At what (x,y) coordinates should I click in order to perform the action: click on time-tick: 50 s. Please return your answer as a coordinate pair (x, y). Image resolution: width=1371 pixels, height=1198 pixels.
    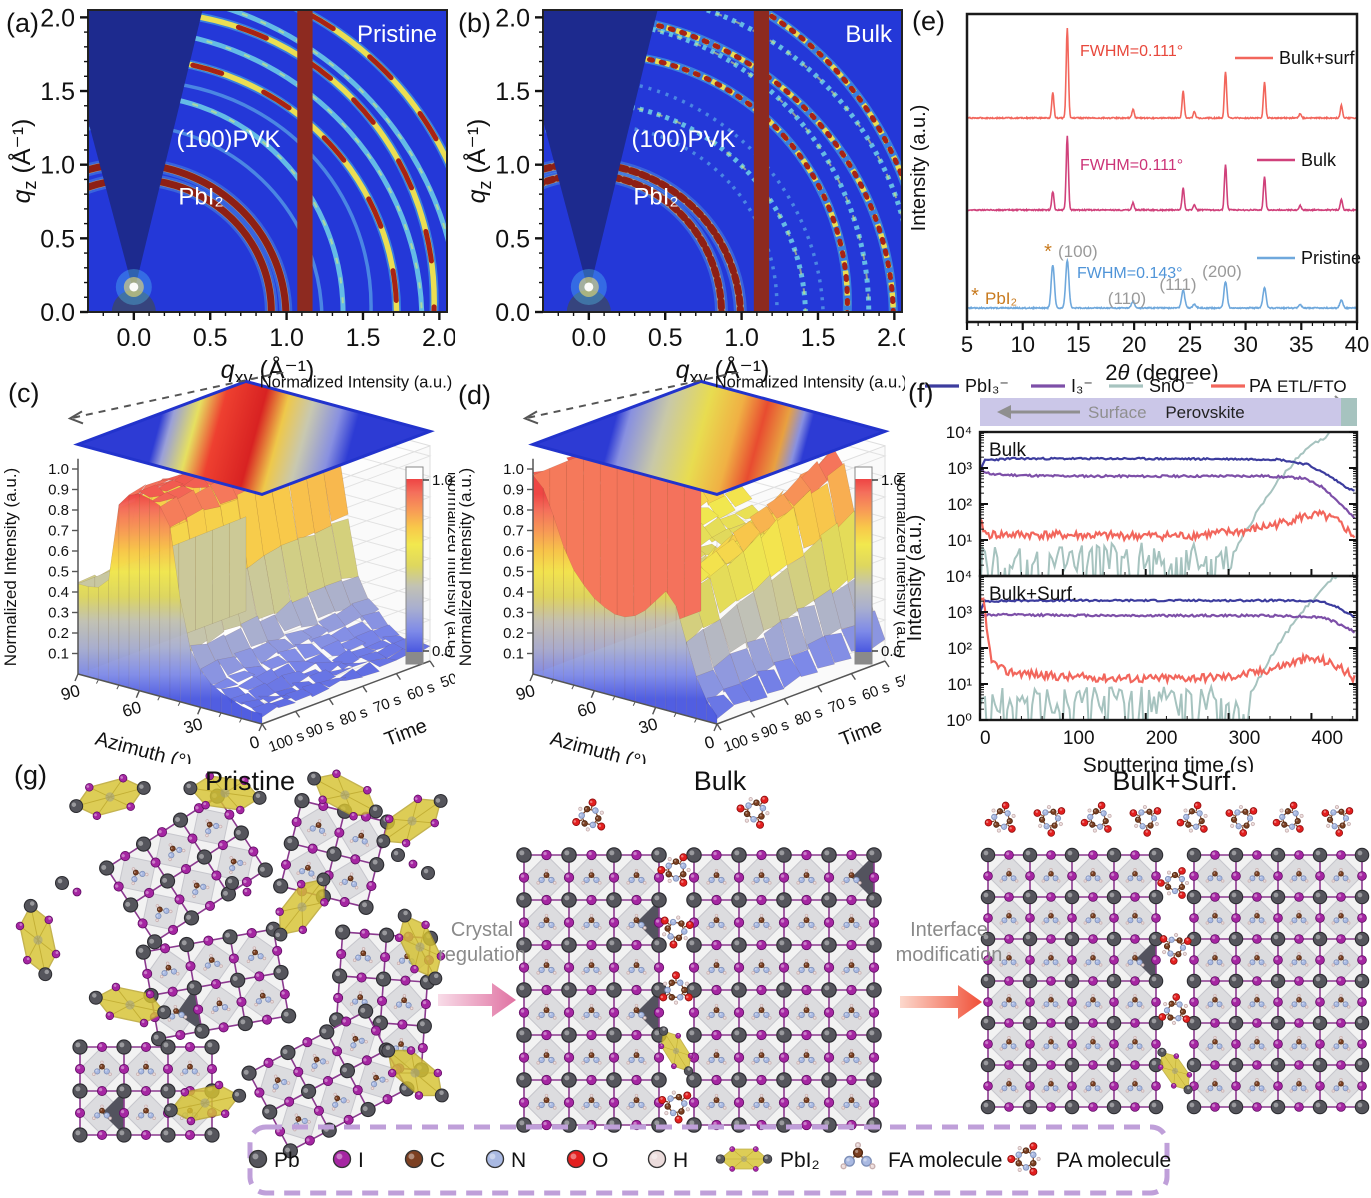
    Looking at the image, I should click on (446, 679).